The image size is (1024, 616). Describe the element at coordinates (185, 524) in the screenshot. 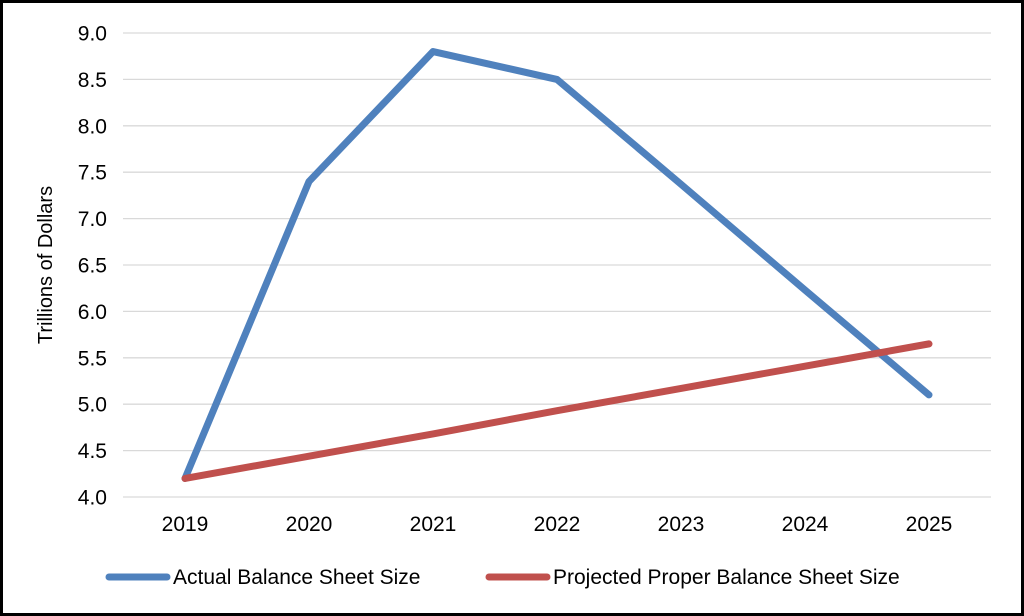

I see `x-axis-label: 2019` at that location.